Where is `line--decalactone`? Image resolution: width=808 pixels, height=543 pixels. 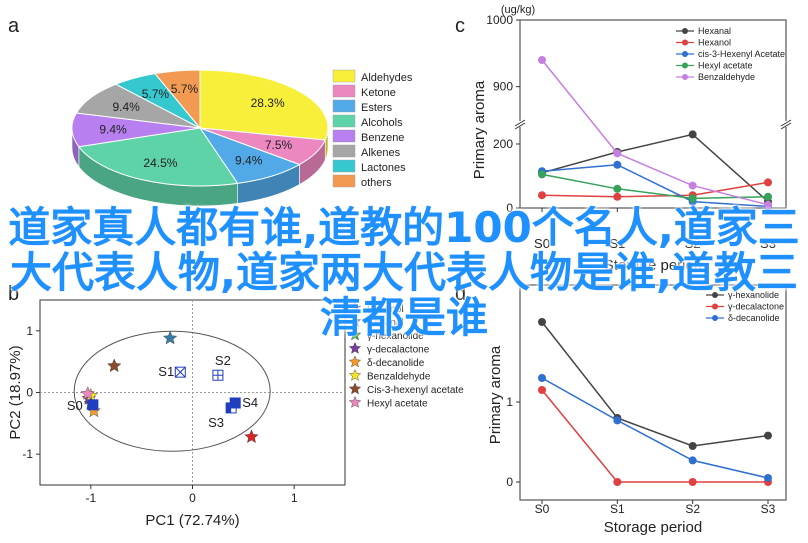 line--decalactone is located at coordinates (654, 436).